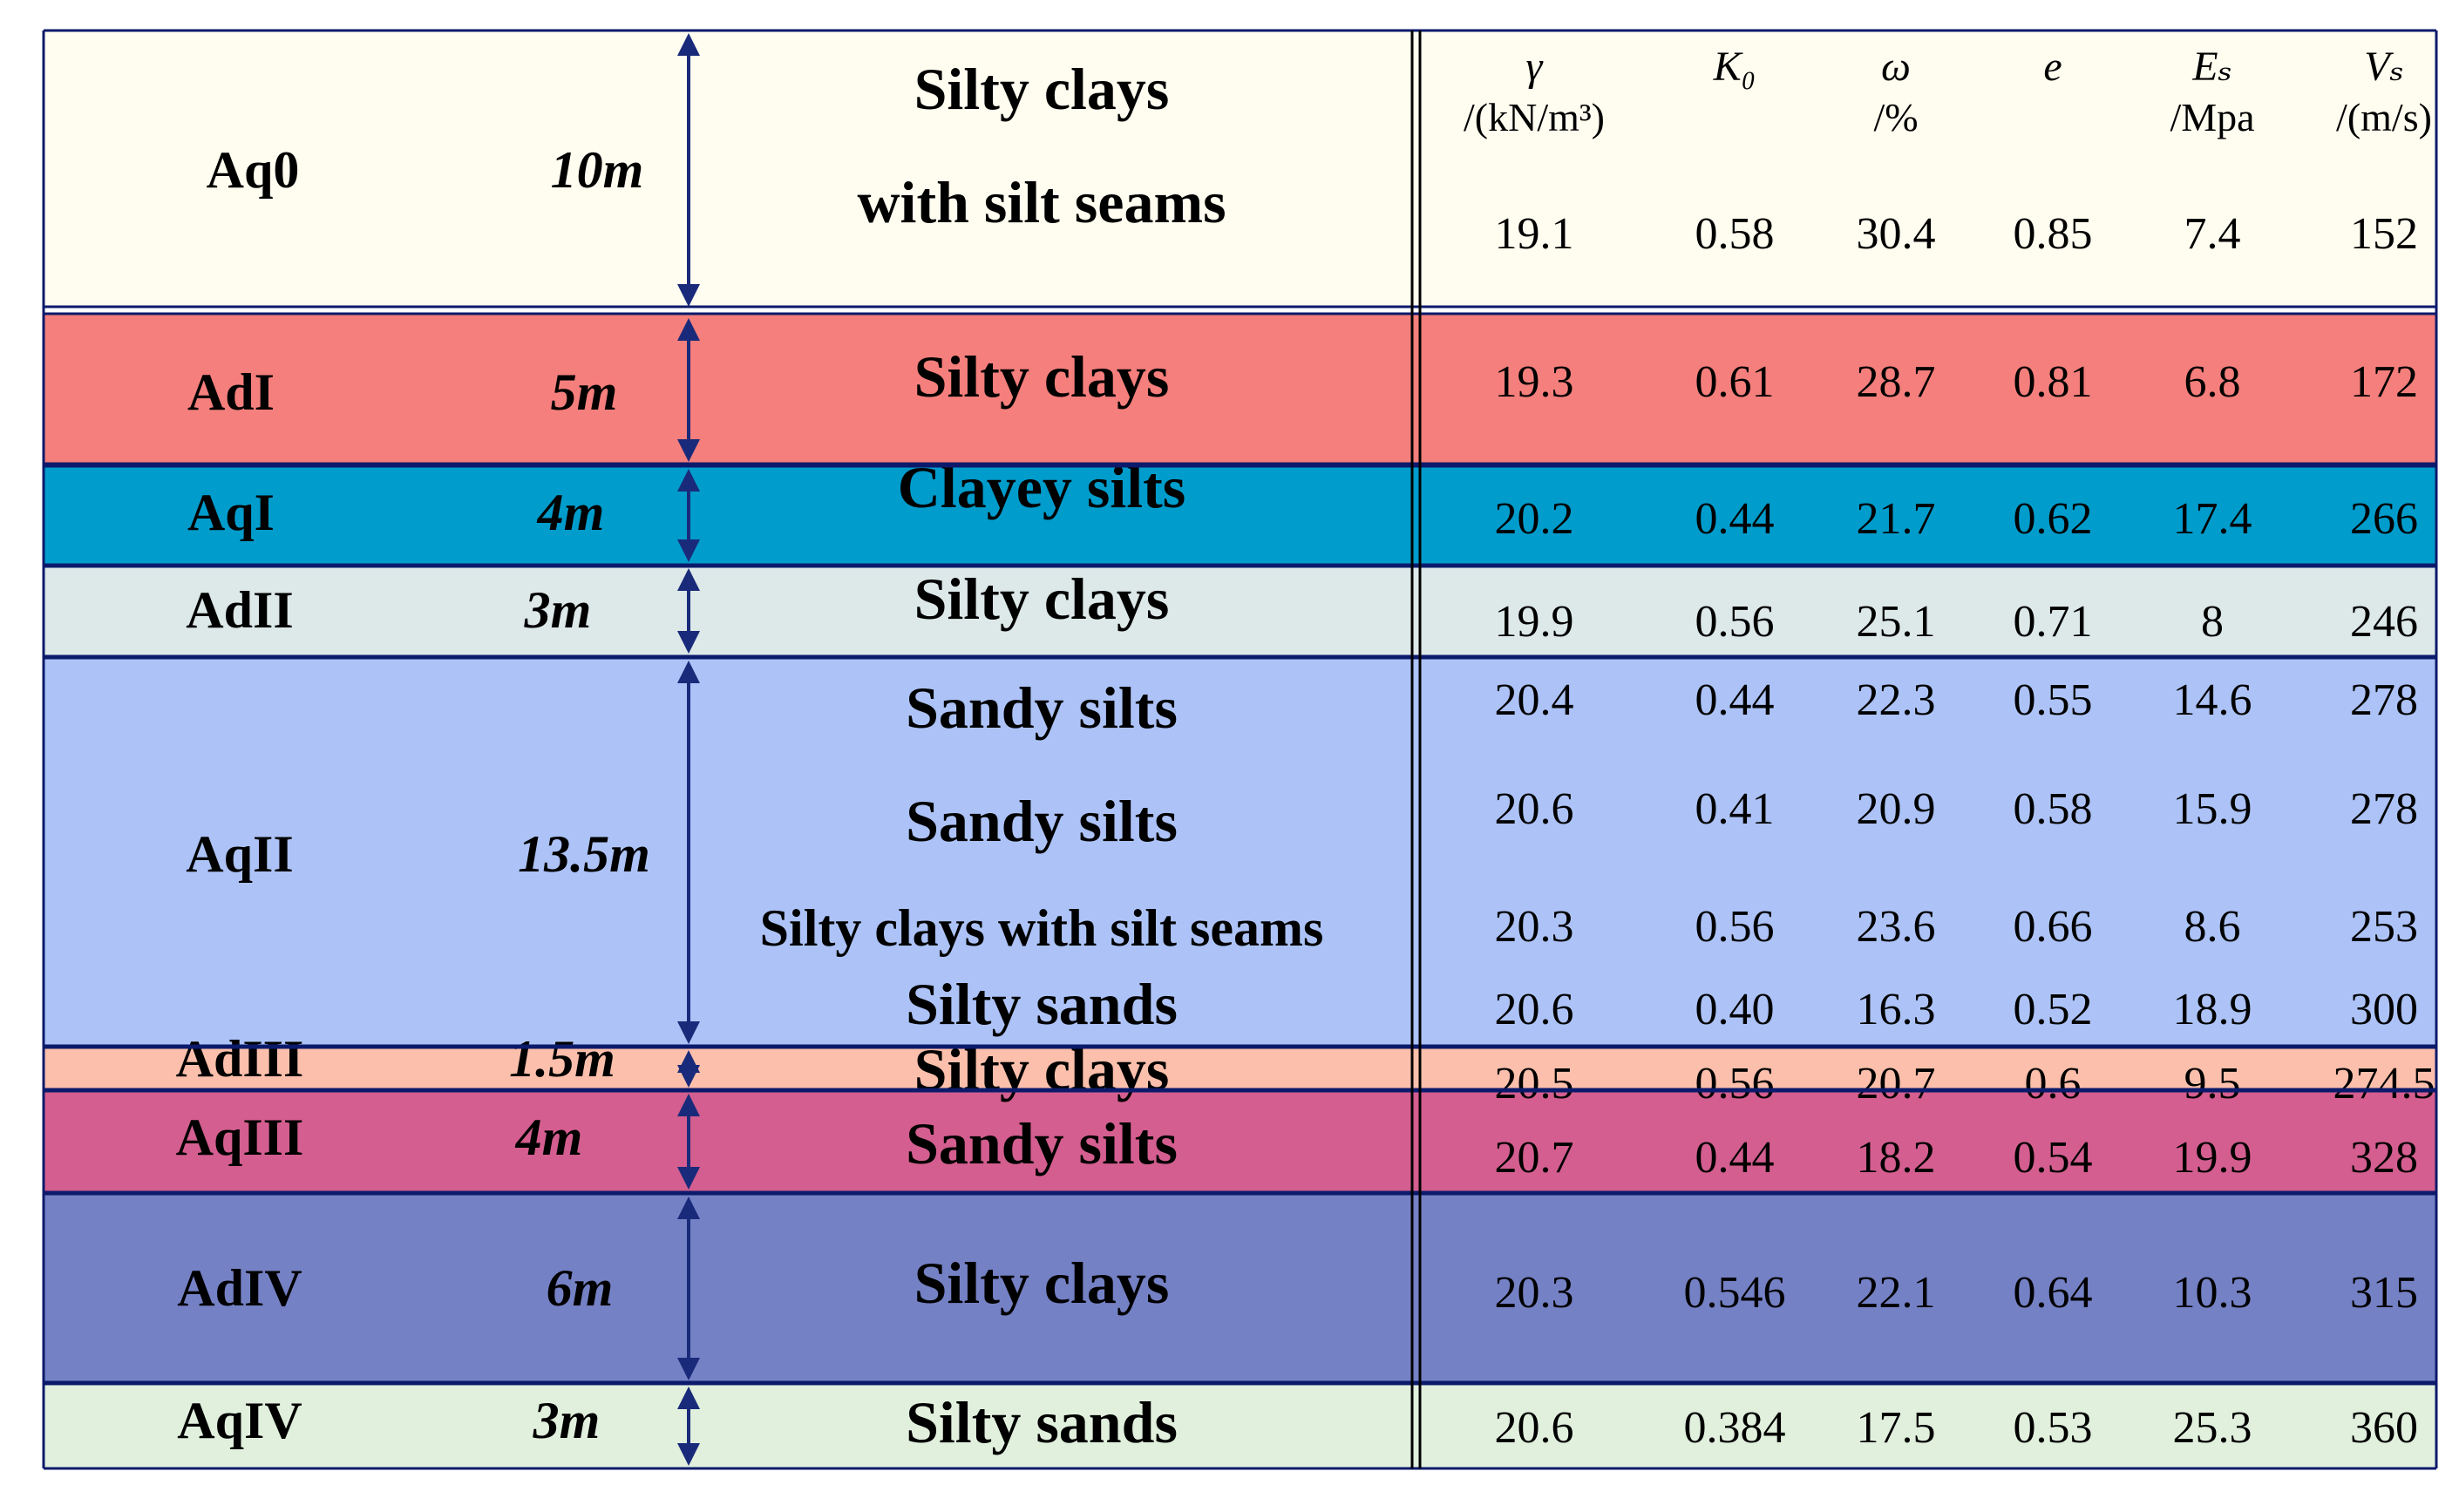 This screenshot has height=1512, width=2459. What do you see at coordinates (1896, 1084) in the screenshot?
I see `table-cell: 20.7` at bounding box center [1896, 1084].